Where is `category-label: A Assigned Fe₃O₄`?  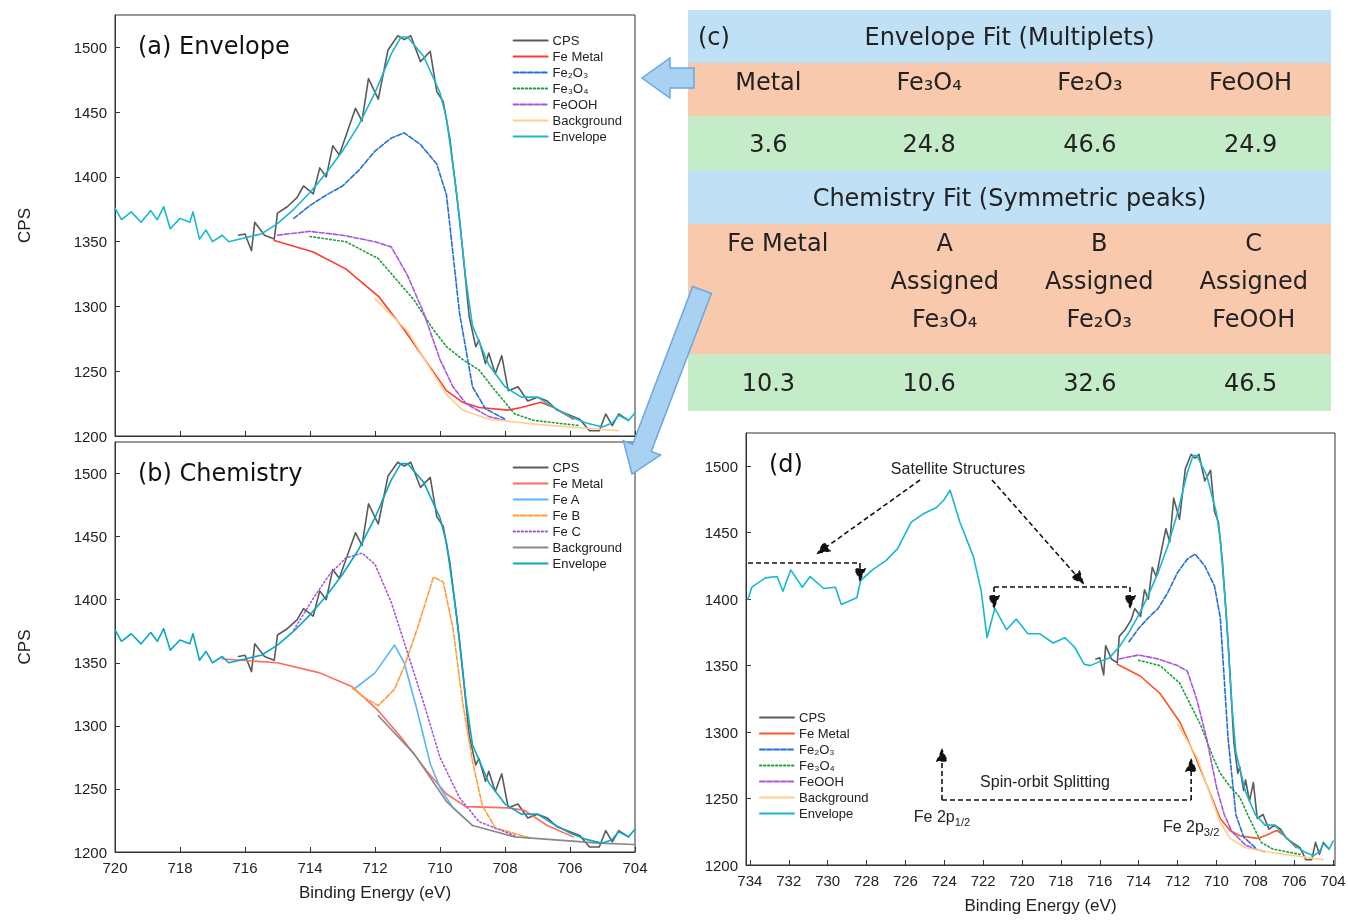 category-label: A Assigned Fe₃O₄ is located at coordinates (944, 281).